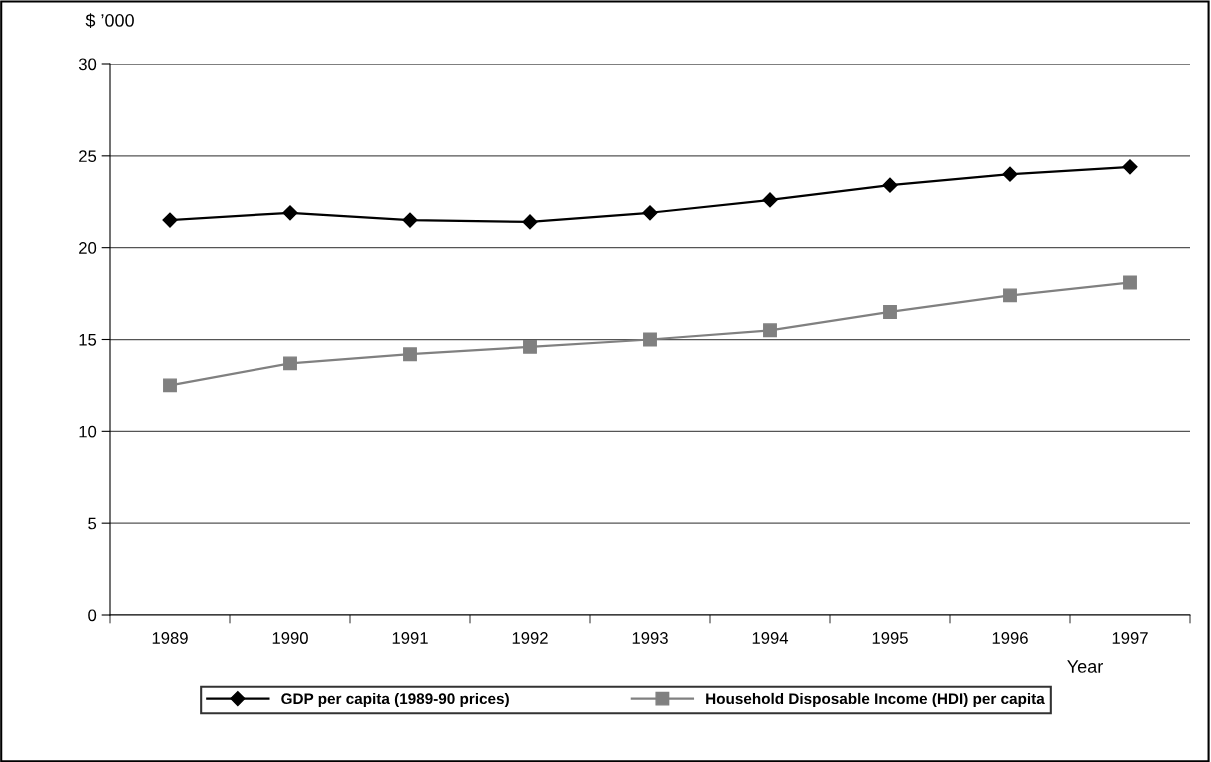  I want to click on x-axis-title: Year, so click(1085, 666).